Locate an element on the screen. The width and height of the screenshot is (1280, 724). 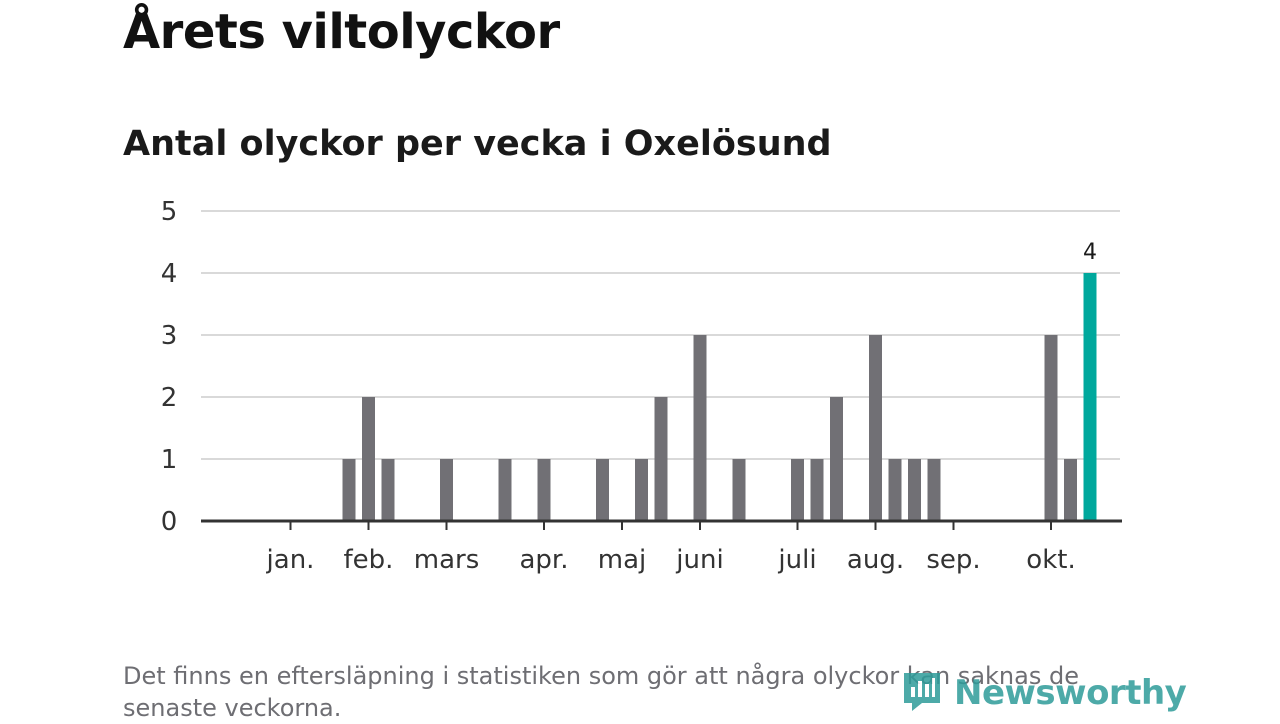
bar-highlight is located at coordinates (1090, 397).